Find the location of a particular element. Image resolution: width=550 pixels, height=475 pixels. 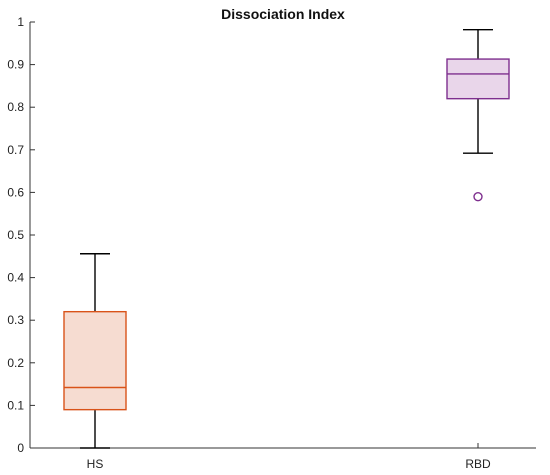

y-axis-ticks: 0 0.1 0.2 0.3 0.4 0.5 0.6 0.7 0.8 0.9 1 is located at coordinates (21, 235).